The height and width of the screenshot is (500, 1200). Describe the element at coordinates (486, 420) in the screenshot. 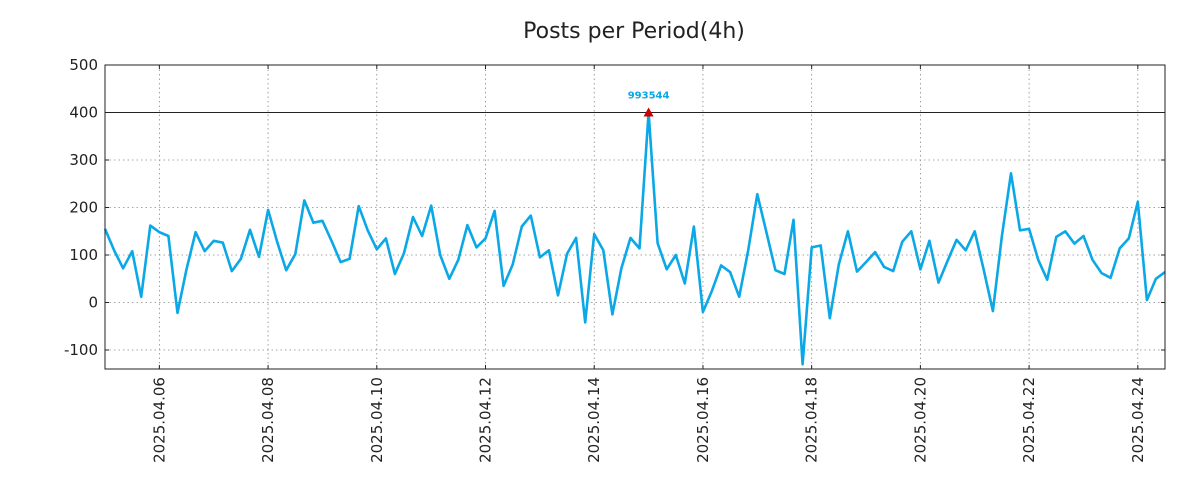

I see `x-tick-label: 2025.04.12` at that location.